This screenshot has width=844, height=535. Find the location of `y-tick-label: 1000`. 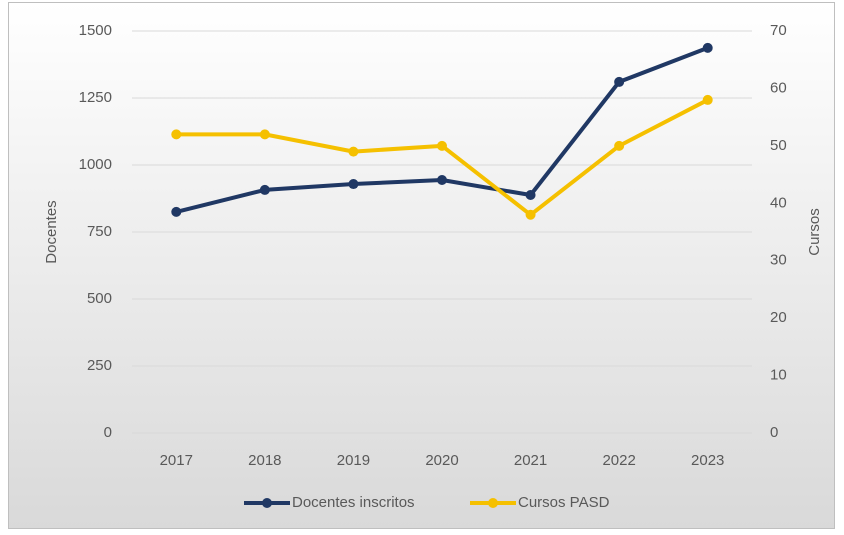

y-tick-label: 1000 is located at coordinates (95, 164).